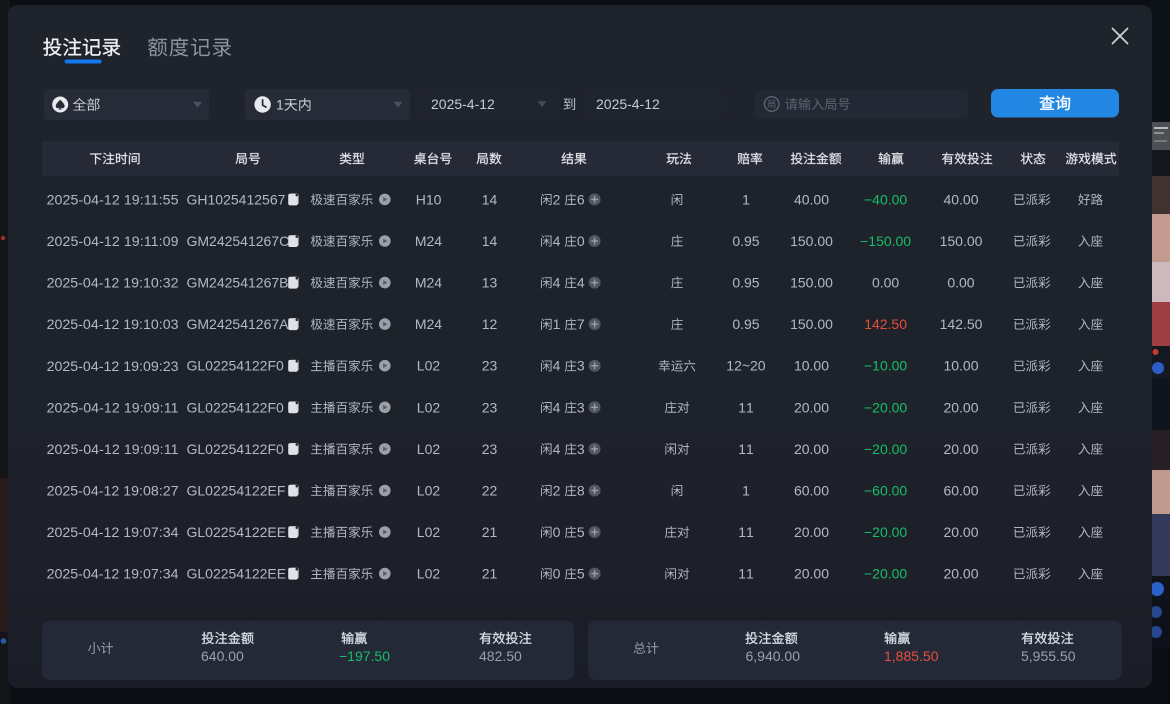 The width and height of the screenshot is (1170, 704). Describe the element at coordinates (581, 491) in the screenshot. I see `svg-text: 8` at that location.